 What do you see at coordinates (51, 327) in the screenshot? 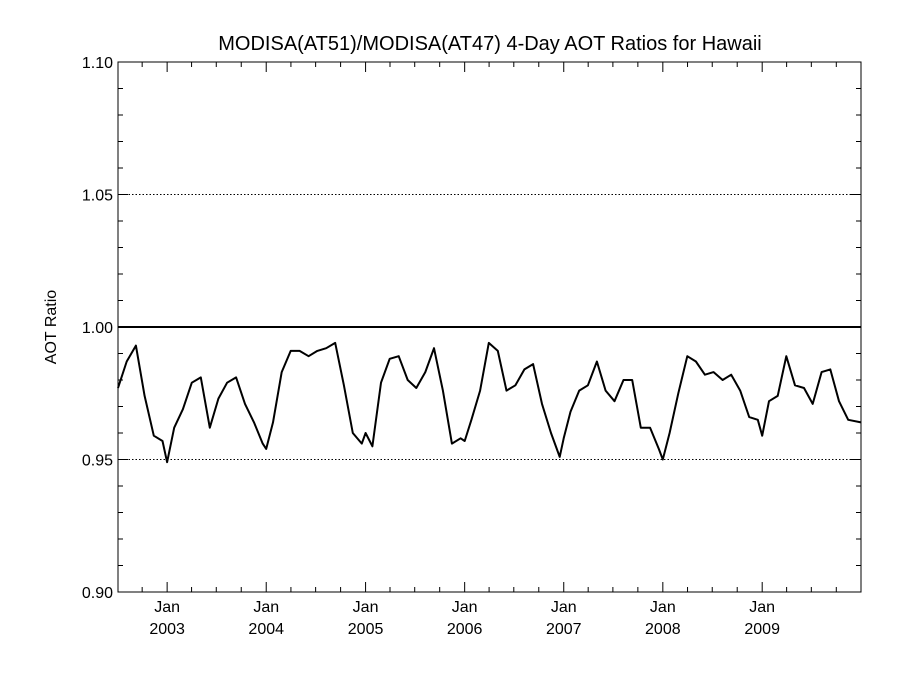
I see `y-axis-label: AOT Ratio` at bounding box center [51, 327].